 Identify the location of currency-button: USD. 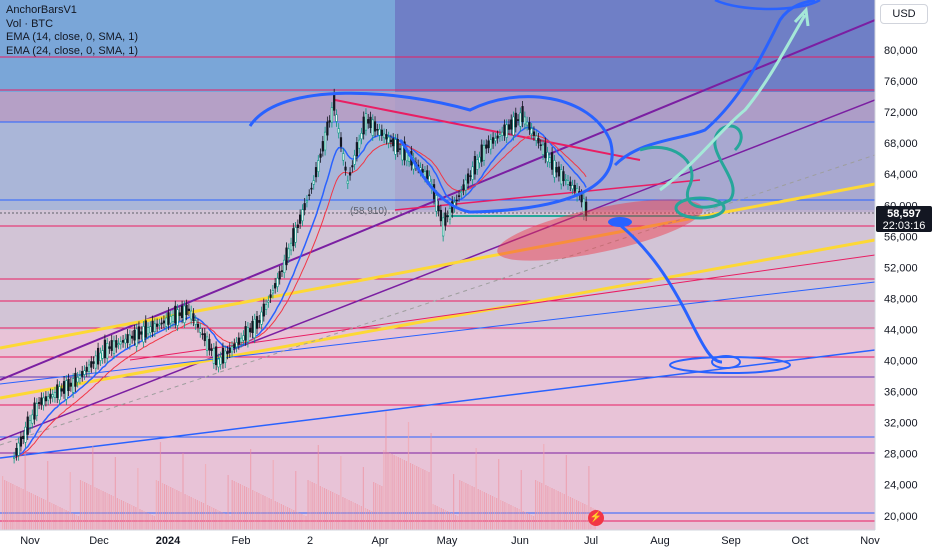
(904, 14).